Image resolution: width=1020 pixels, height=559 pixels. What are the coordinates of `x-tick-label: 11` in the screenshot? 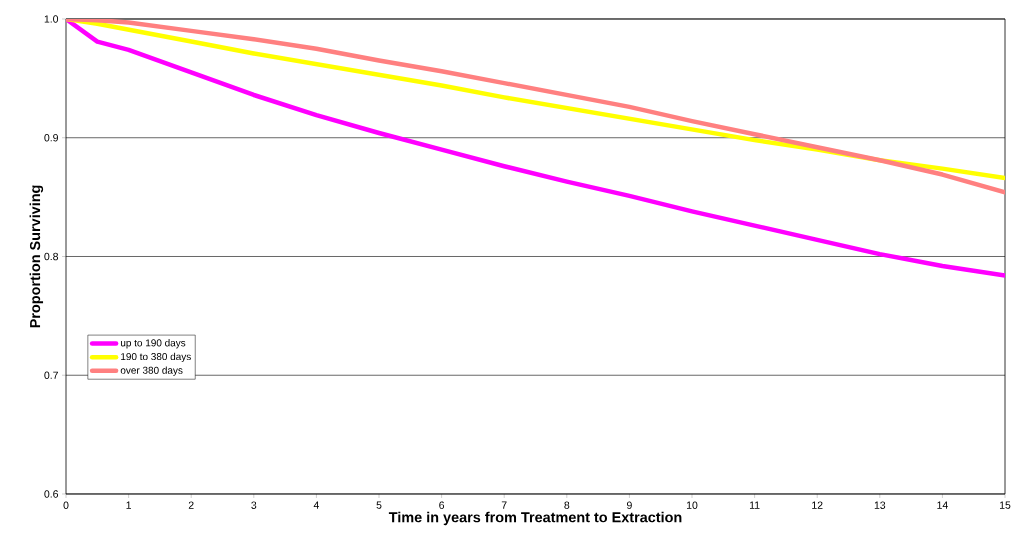 It's located at (754, 505).